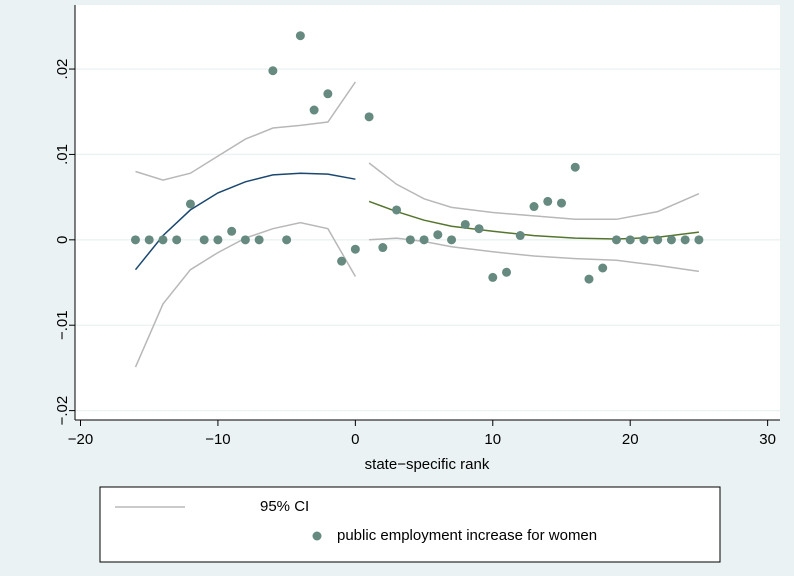 The height and width of the screenshot is (576, 794). I want to click on y-tick-label: −.01, so click(62, 325).